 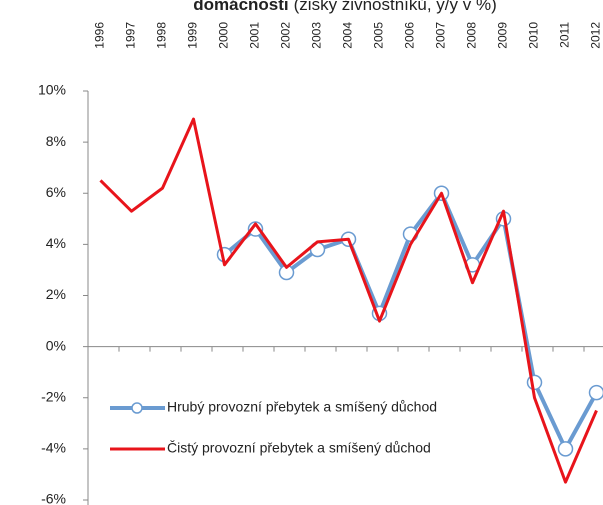 What do you see at coordinates (56, 243) in the screenshot?
I see `y-tick-label: 4%` at bounding box center [56, 243].